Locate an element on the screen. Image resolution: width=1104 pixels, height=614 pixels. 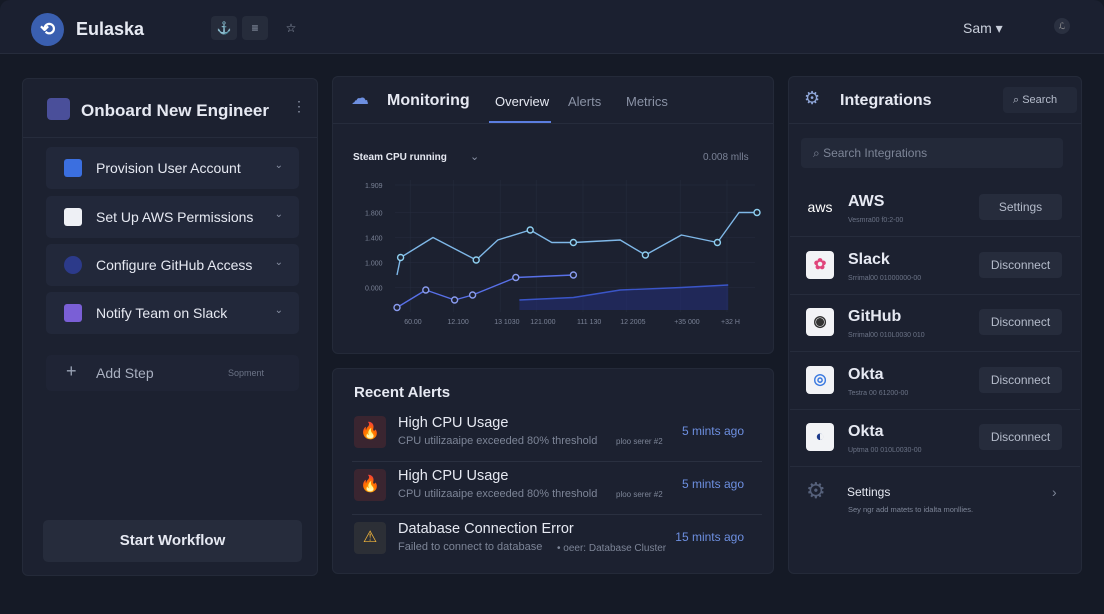
search-placeholder: Search Integrations is located at coordinates (875, 153).